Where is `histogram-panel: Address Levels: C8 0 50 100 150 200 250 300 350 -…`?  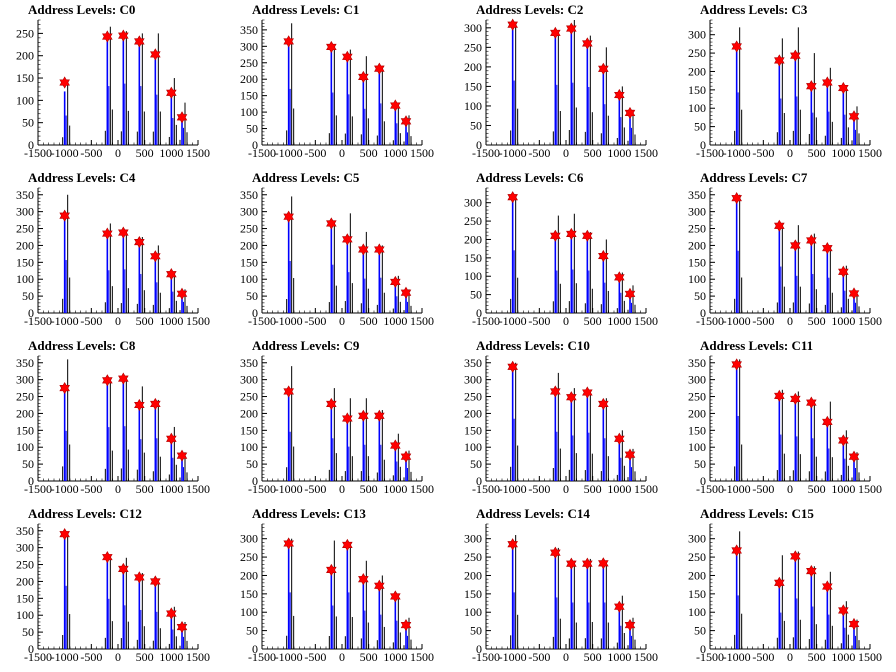 histogram-panel: Address Levels: C8 0 50 100 150 200 250 300 350 -… is located at coordinates (112, 420).